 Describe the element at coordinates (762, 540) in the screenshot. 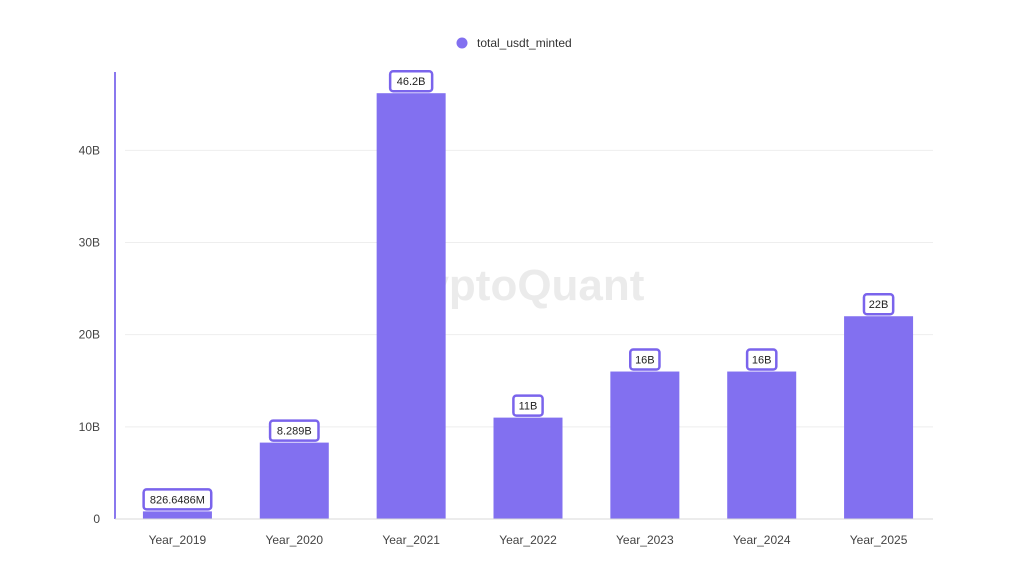

I see `x-tick-label: Year_2024` at that location.